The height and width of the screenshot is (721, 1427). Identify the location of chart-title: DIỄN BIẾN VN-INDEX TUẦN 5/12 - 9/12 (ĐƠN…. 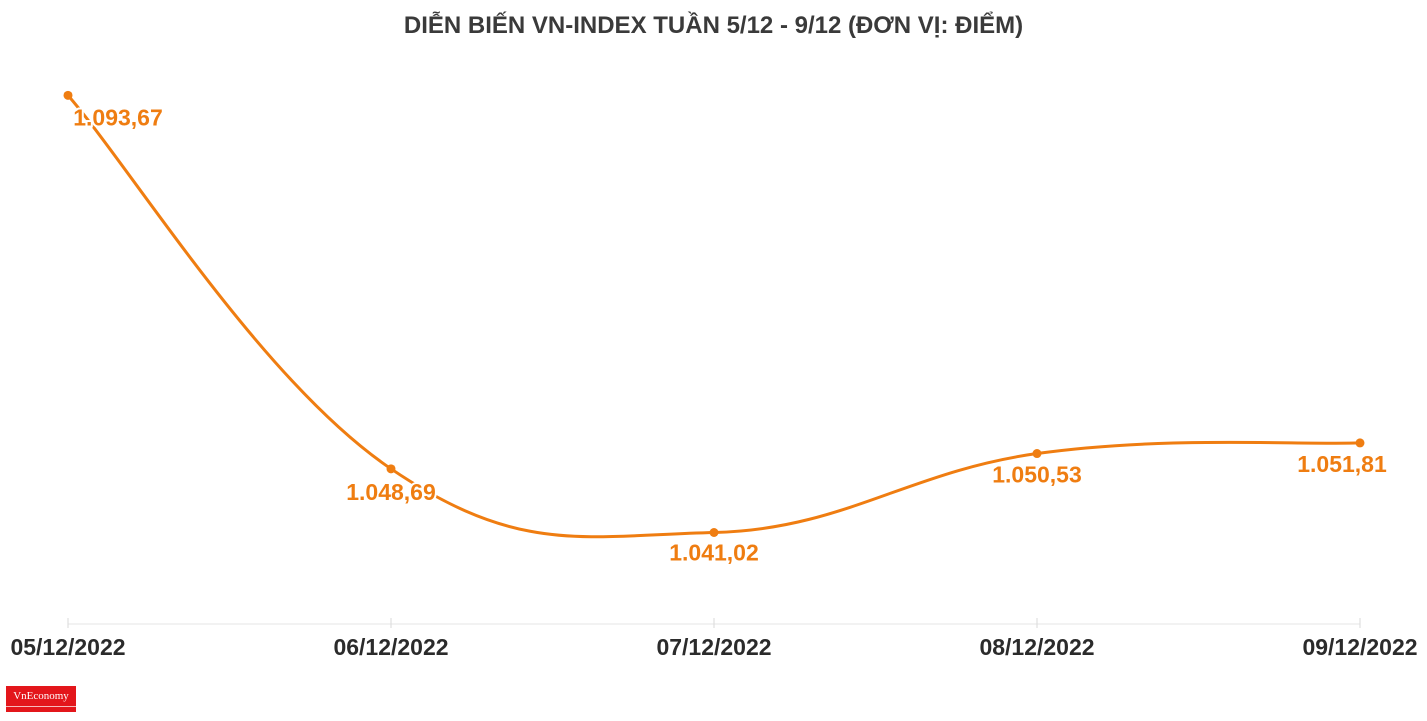
(713, 25).